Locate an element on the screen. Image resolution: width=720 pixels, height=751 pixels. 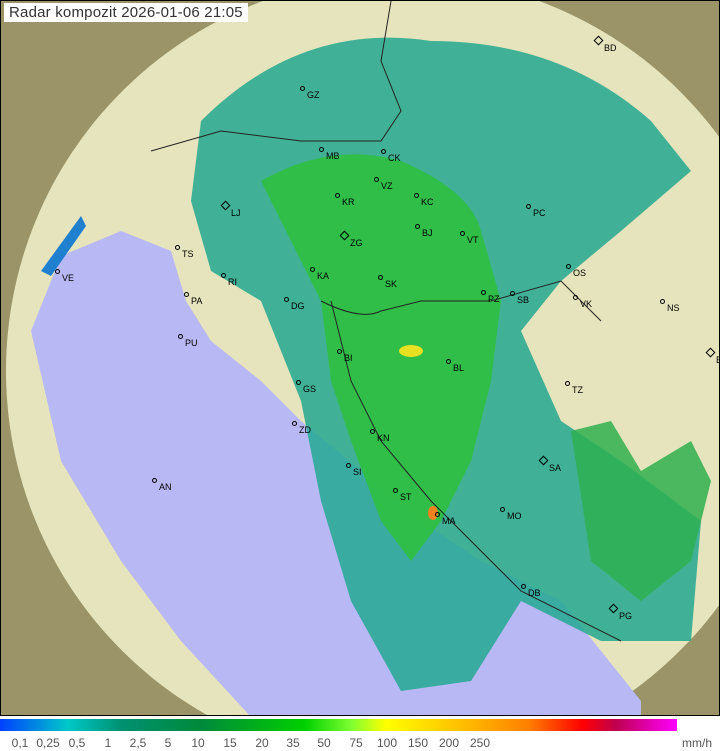
city-label: SB is located at coordinates (523, 300).